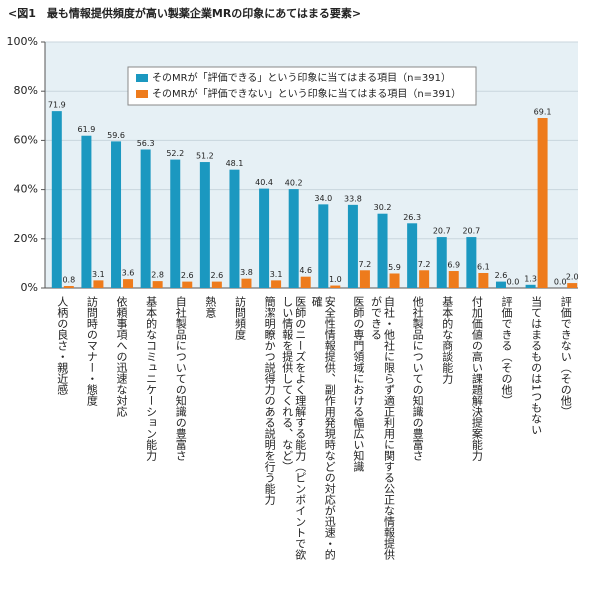 This screenshot has width=590, height=590. Describe the element at coordinates (29, 287) in the screenshot. I see `y-tick-label: 0%` at that location.